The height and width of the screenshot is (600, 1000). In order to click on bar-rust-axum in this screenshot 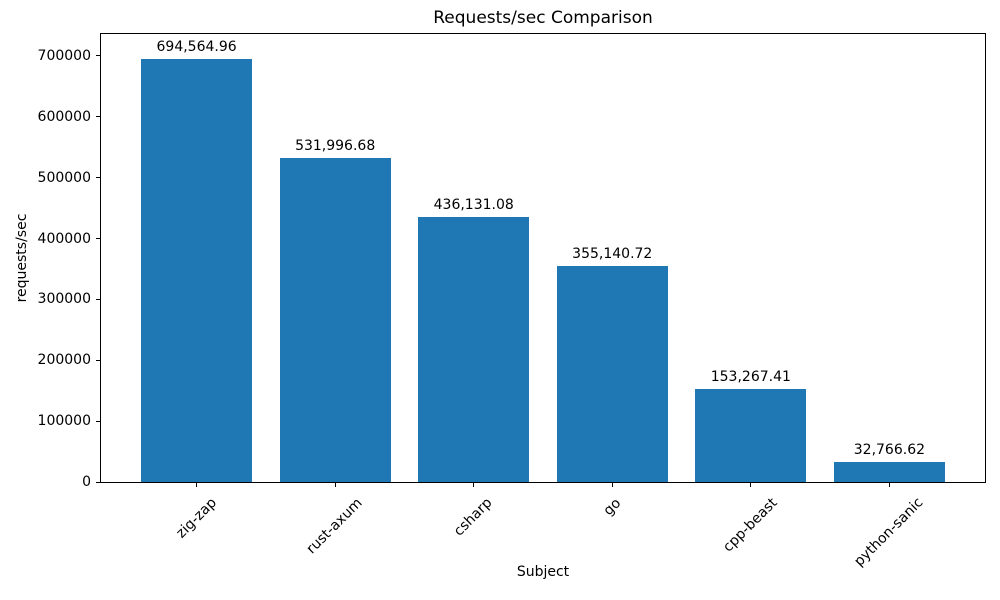, I will do `click(335, 320)`.